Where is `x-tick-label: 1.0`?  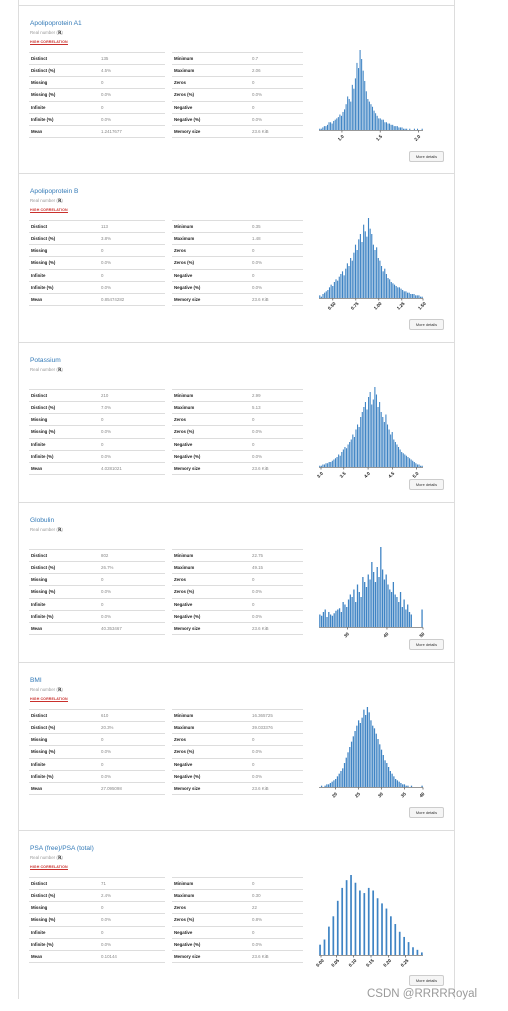 x-tick-label: 1.0 is located at coordinates (341, 138).